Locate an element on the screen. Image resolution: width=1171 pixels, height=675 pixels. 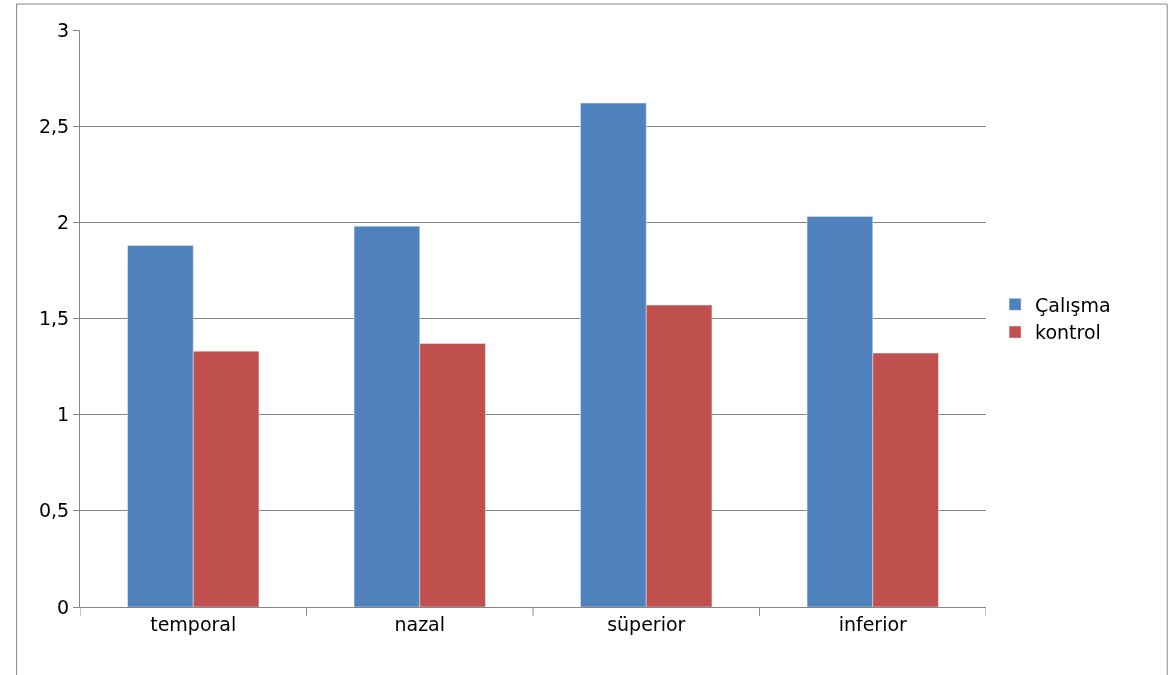
x-tick-label: inferior is located at coordinates (873, 623).